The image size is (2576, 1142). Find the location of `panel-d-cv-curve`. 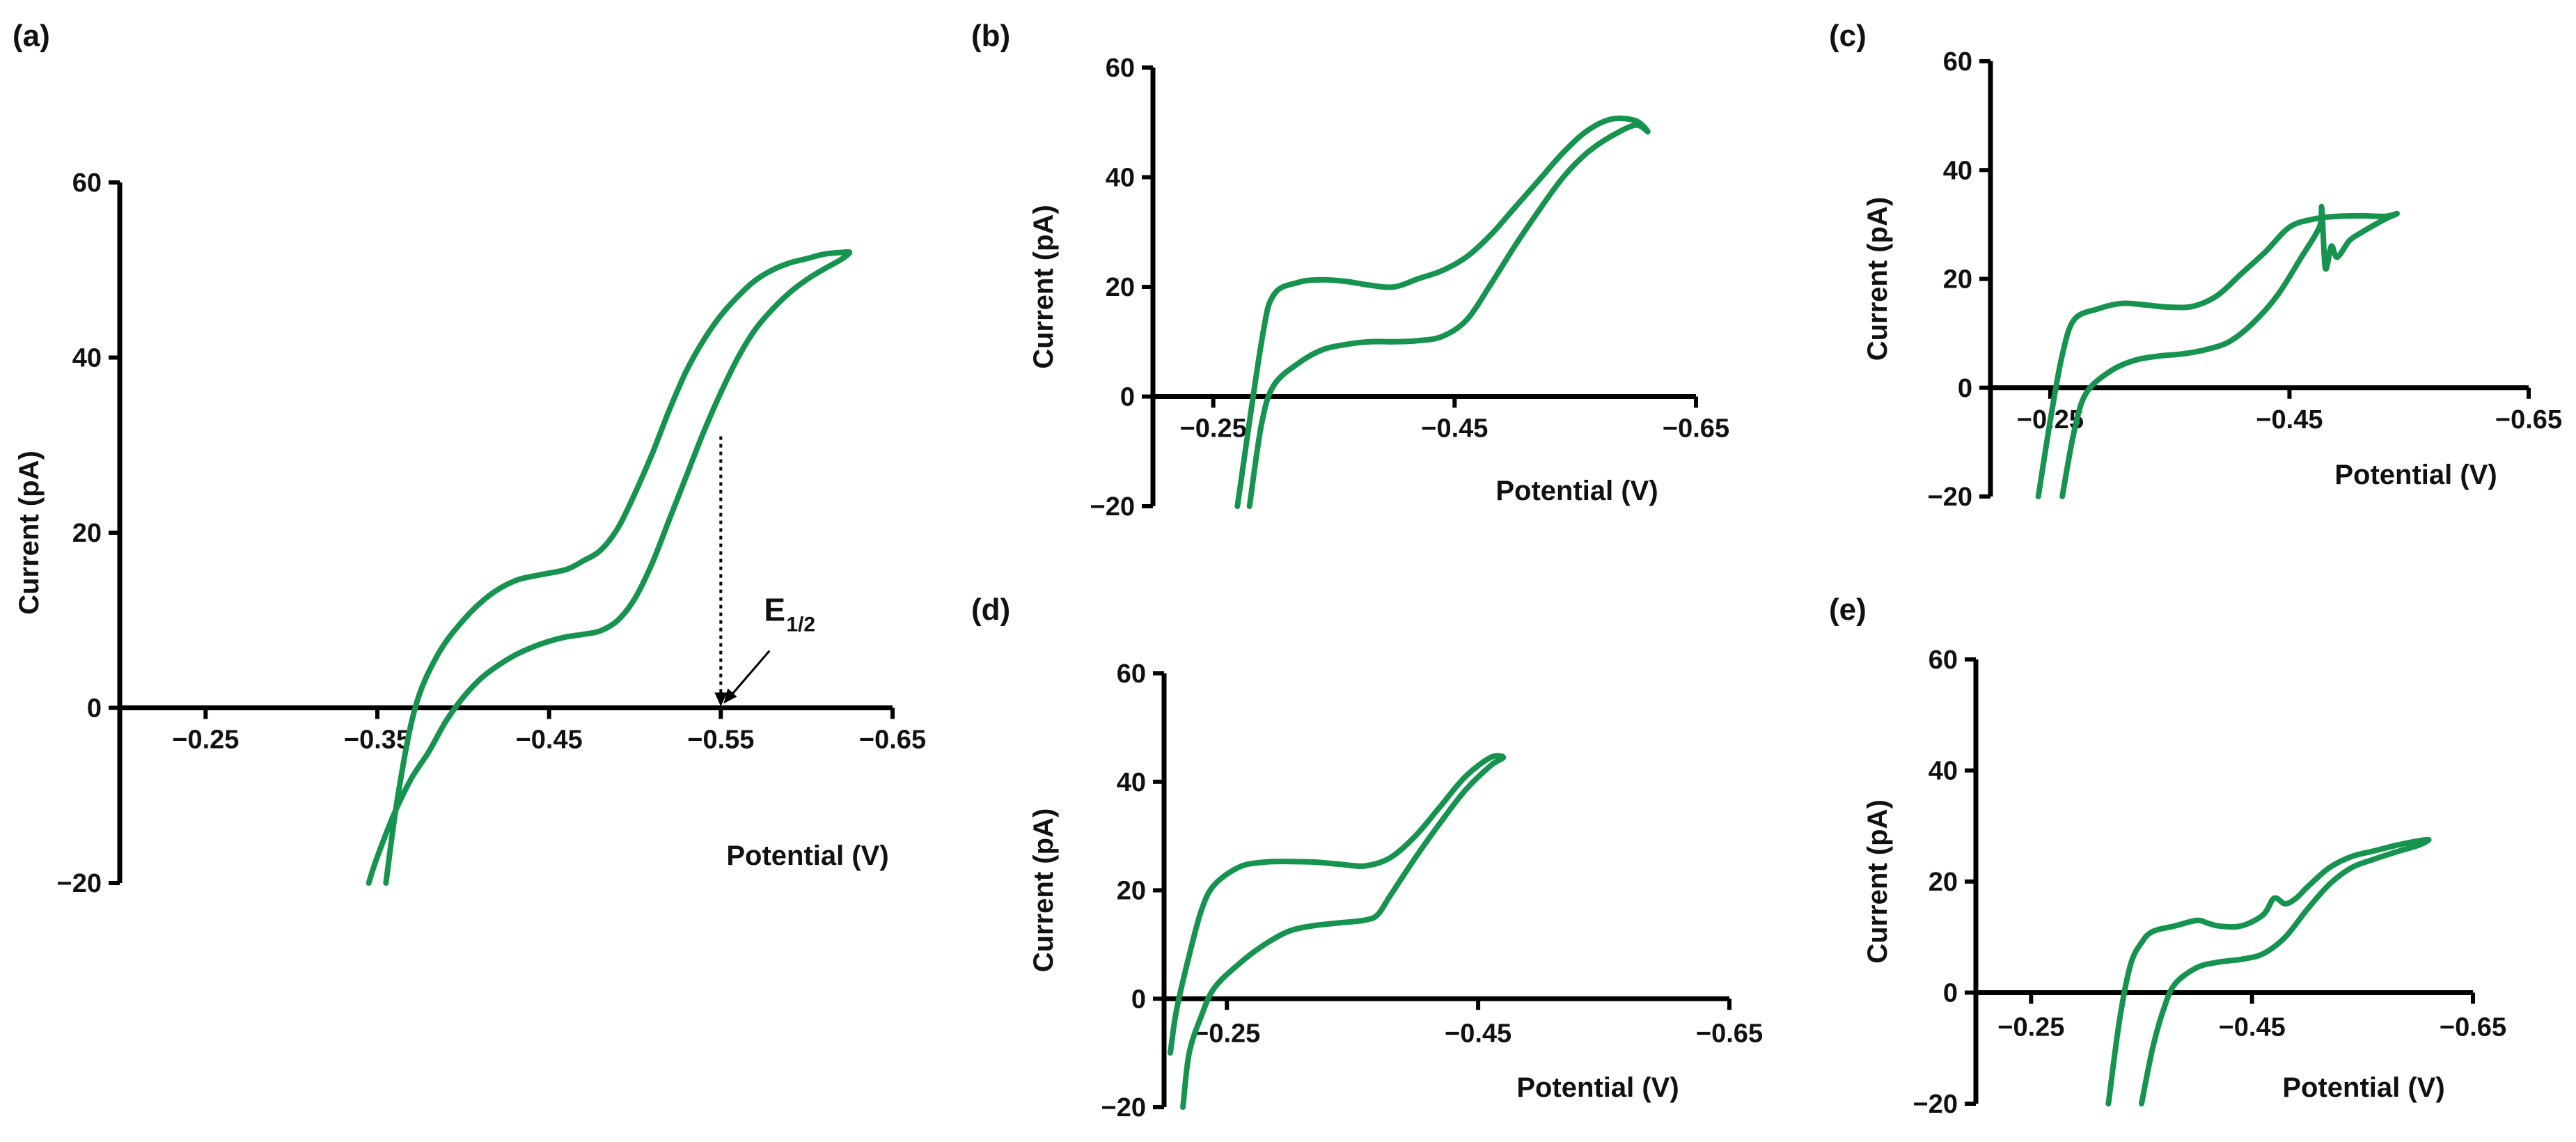

panel-d-cv-curve is located at coordinates (1337, 931).